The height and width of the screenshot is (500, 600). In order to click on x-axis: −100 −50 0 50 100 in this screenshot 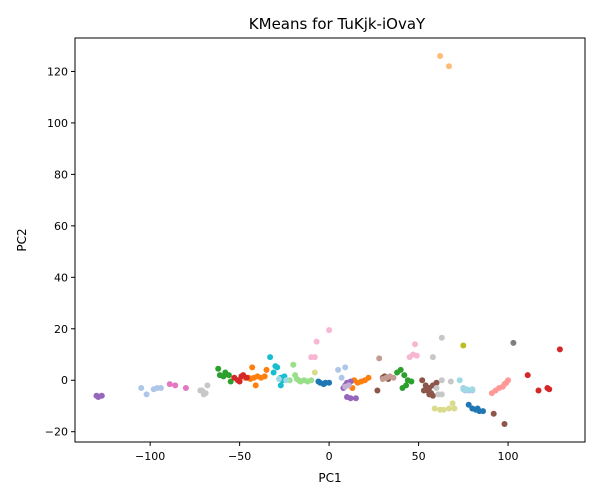, I will do `click(327, 452)`.